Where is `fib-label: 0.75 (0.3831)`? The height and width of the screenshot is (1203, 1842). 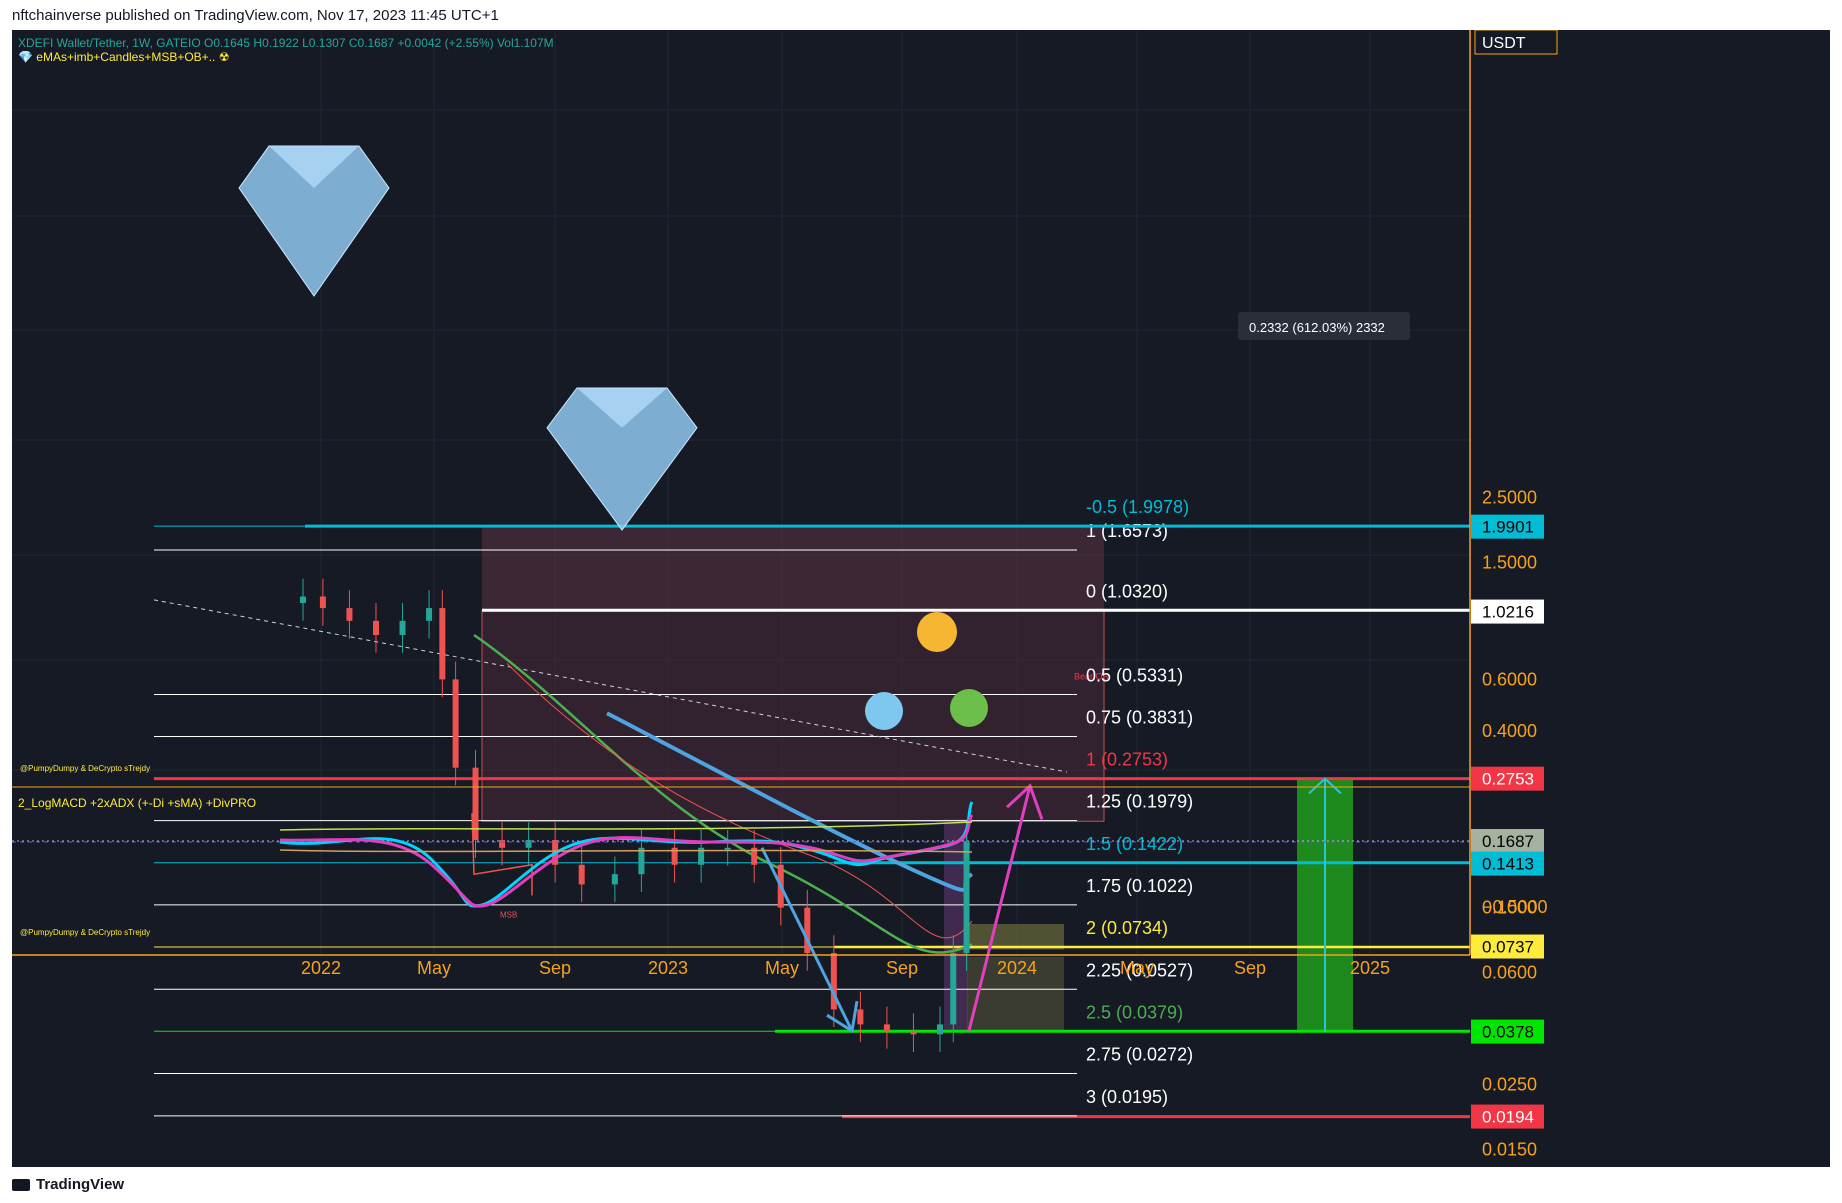
fib-label: 0.75 (0.3831) is located at coordinates (1139, 718).